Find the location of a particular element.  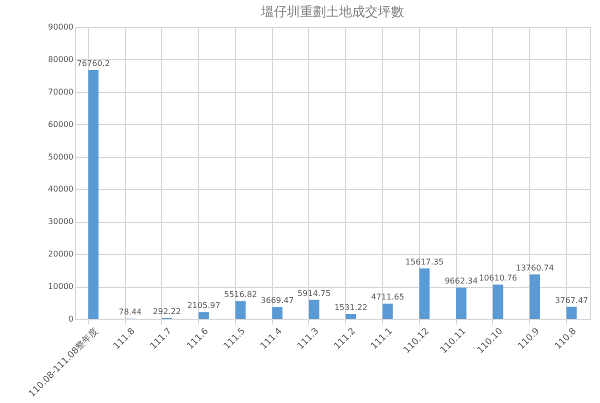

data-label: 4711.65 is located at coordinates (387, 297).